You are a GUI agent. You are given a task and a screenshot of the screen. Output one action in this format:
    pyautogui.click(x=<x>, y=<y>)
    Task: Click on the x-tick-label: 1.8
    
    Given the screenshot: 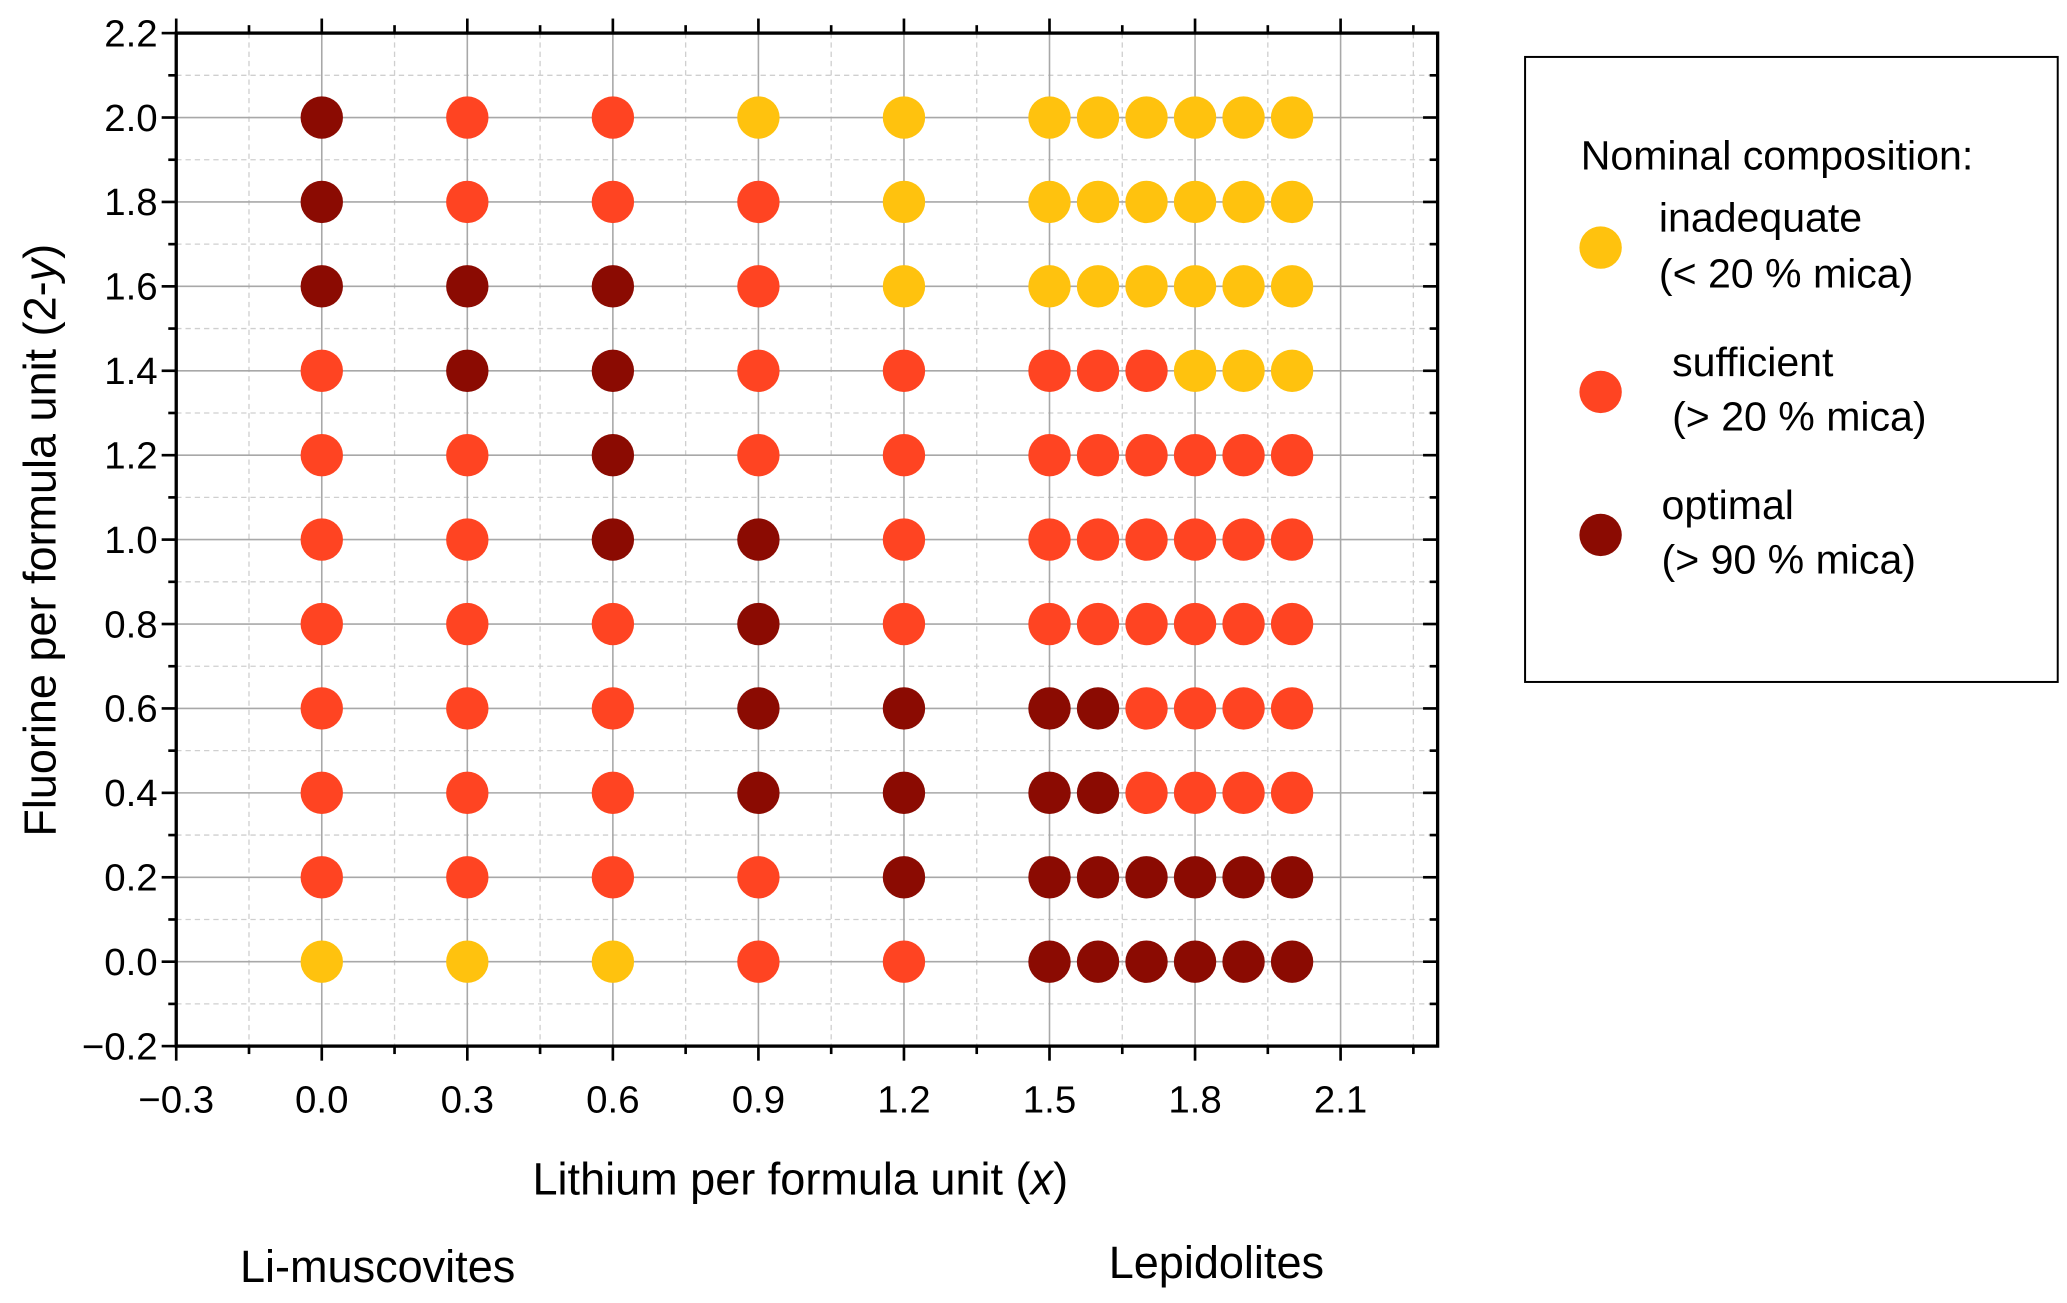 What is the action you would take?
    pyautogui.click(x=1194, y=1099)
    